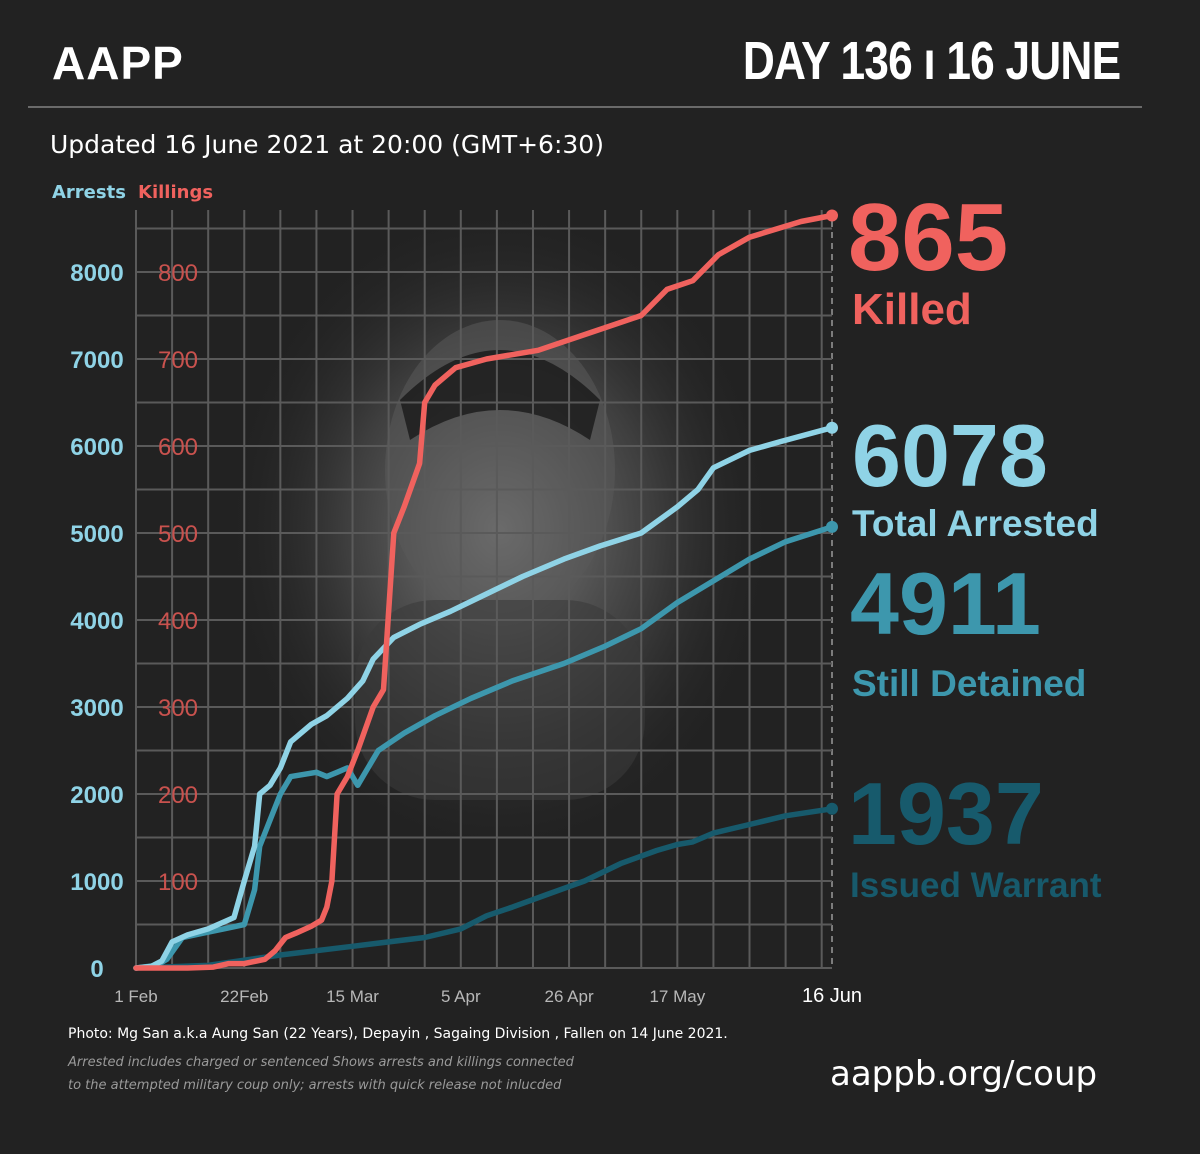  I want to click on x-tick-label: 26 Apr, so click(568, 996).